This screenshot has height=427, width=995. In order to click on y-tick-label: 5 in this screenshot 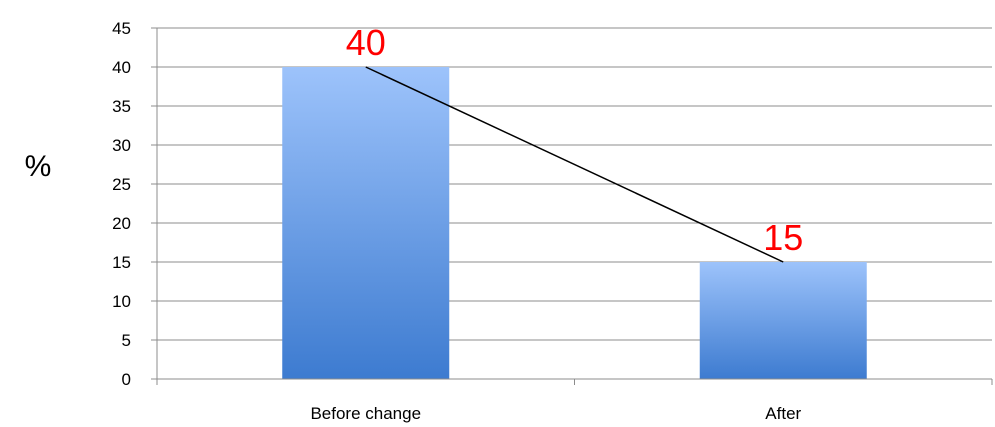, I will do `click(126, 340)`.